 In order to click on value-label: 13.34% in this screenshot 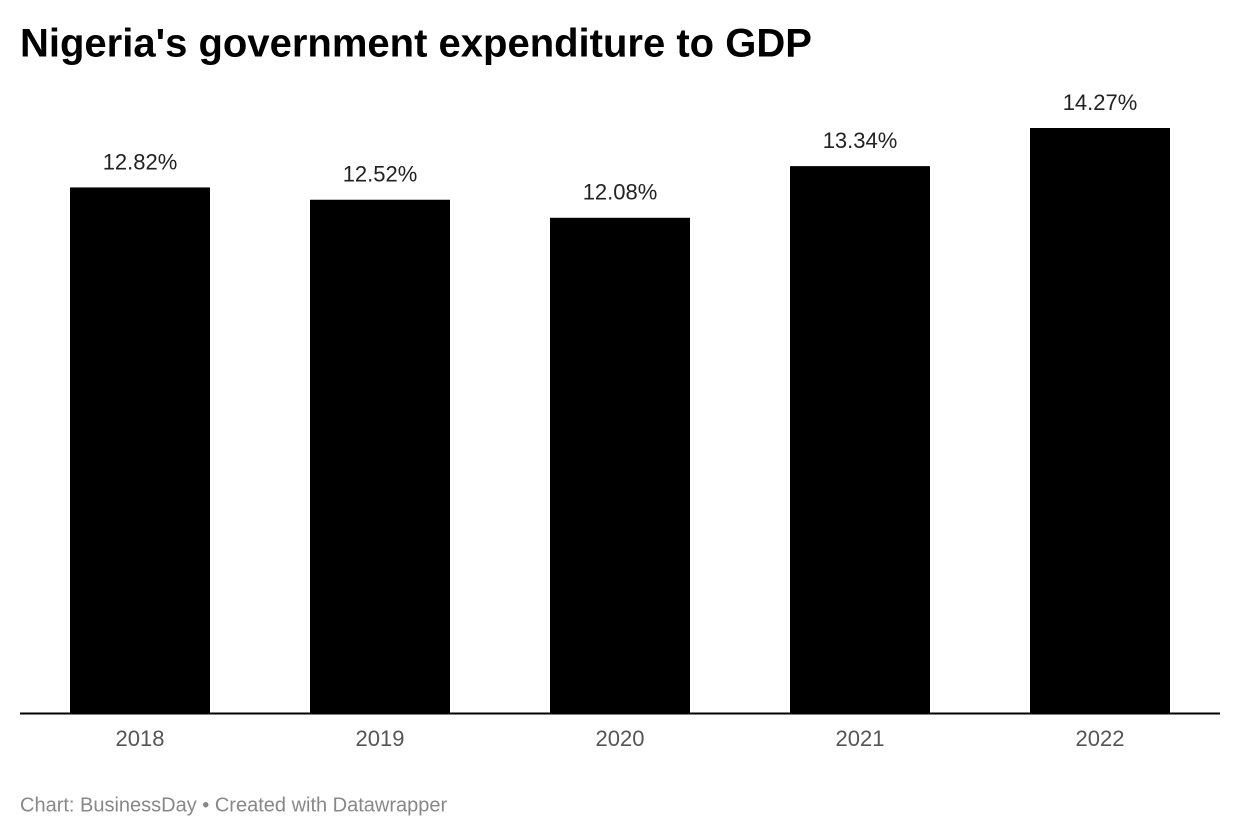, I will do `click(860, 140)`.